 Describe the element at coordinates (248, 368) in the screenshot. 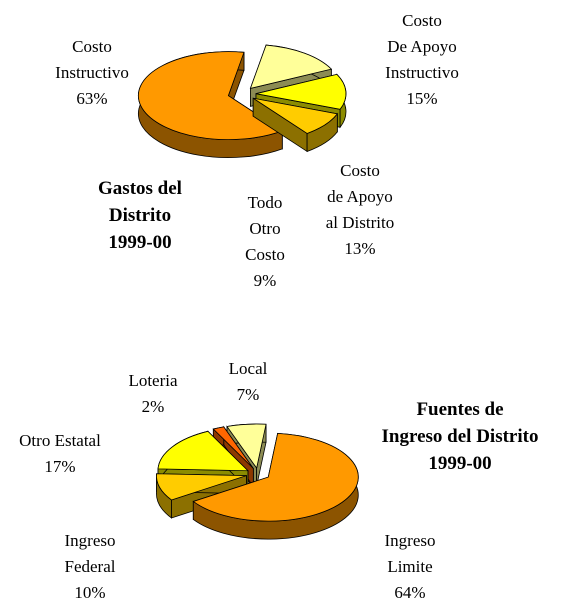

I see `category-label: Local` at that location.